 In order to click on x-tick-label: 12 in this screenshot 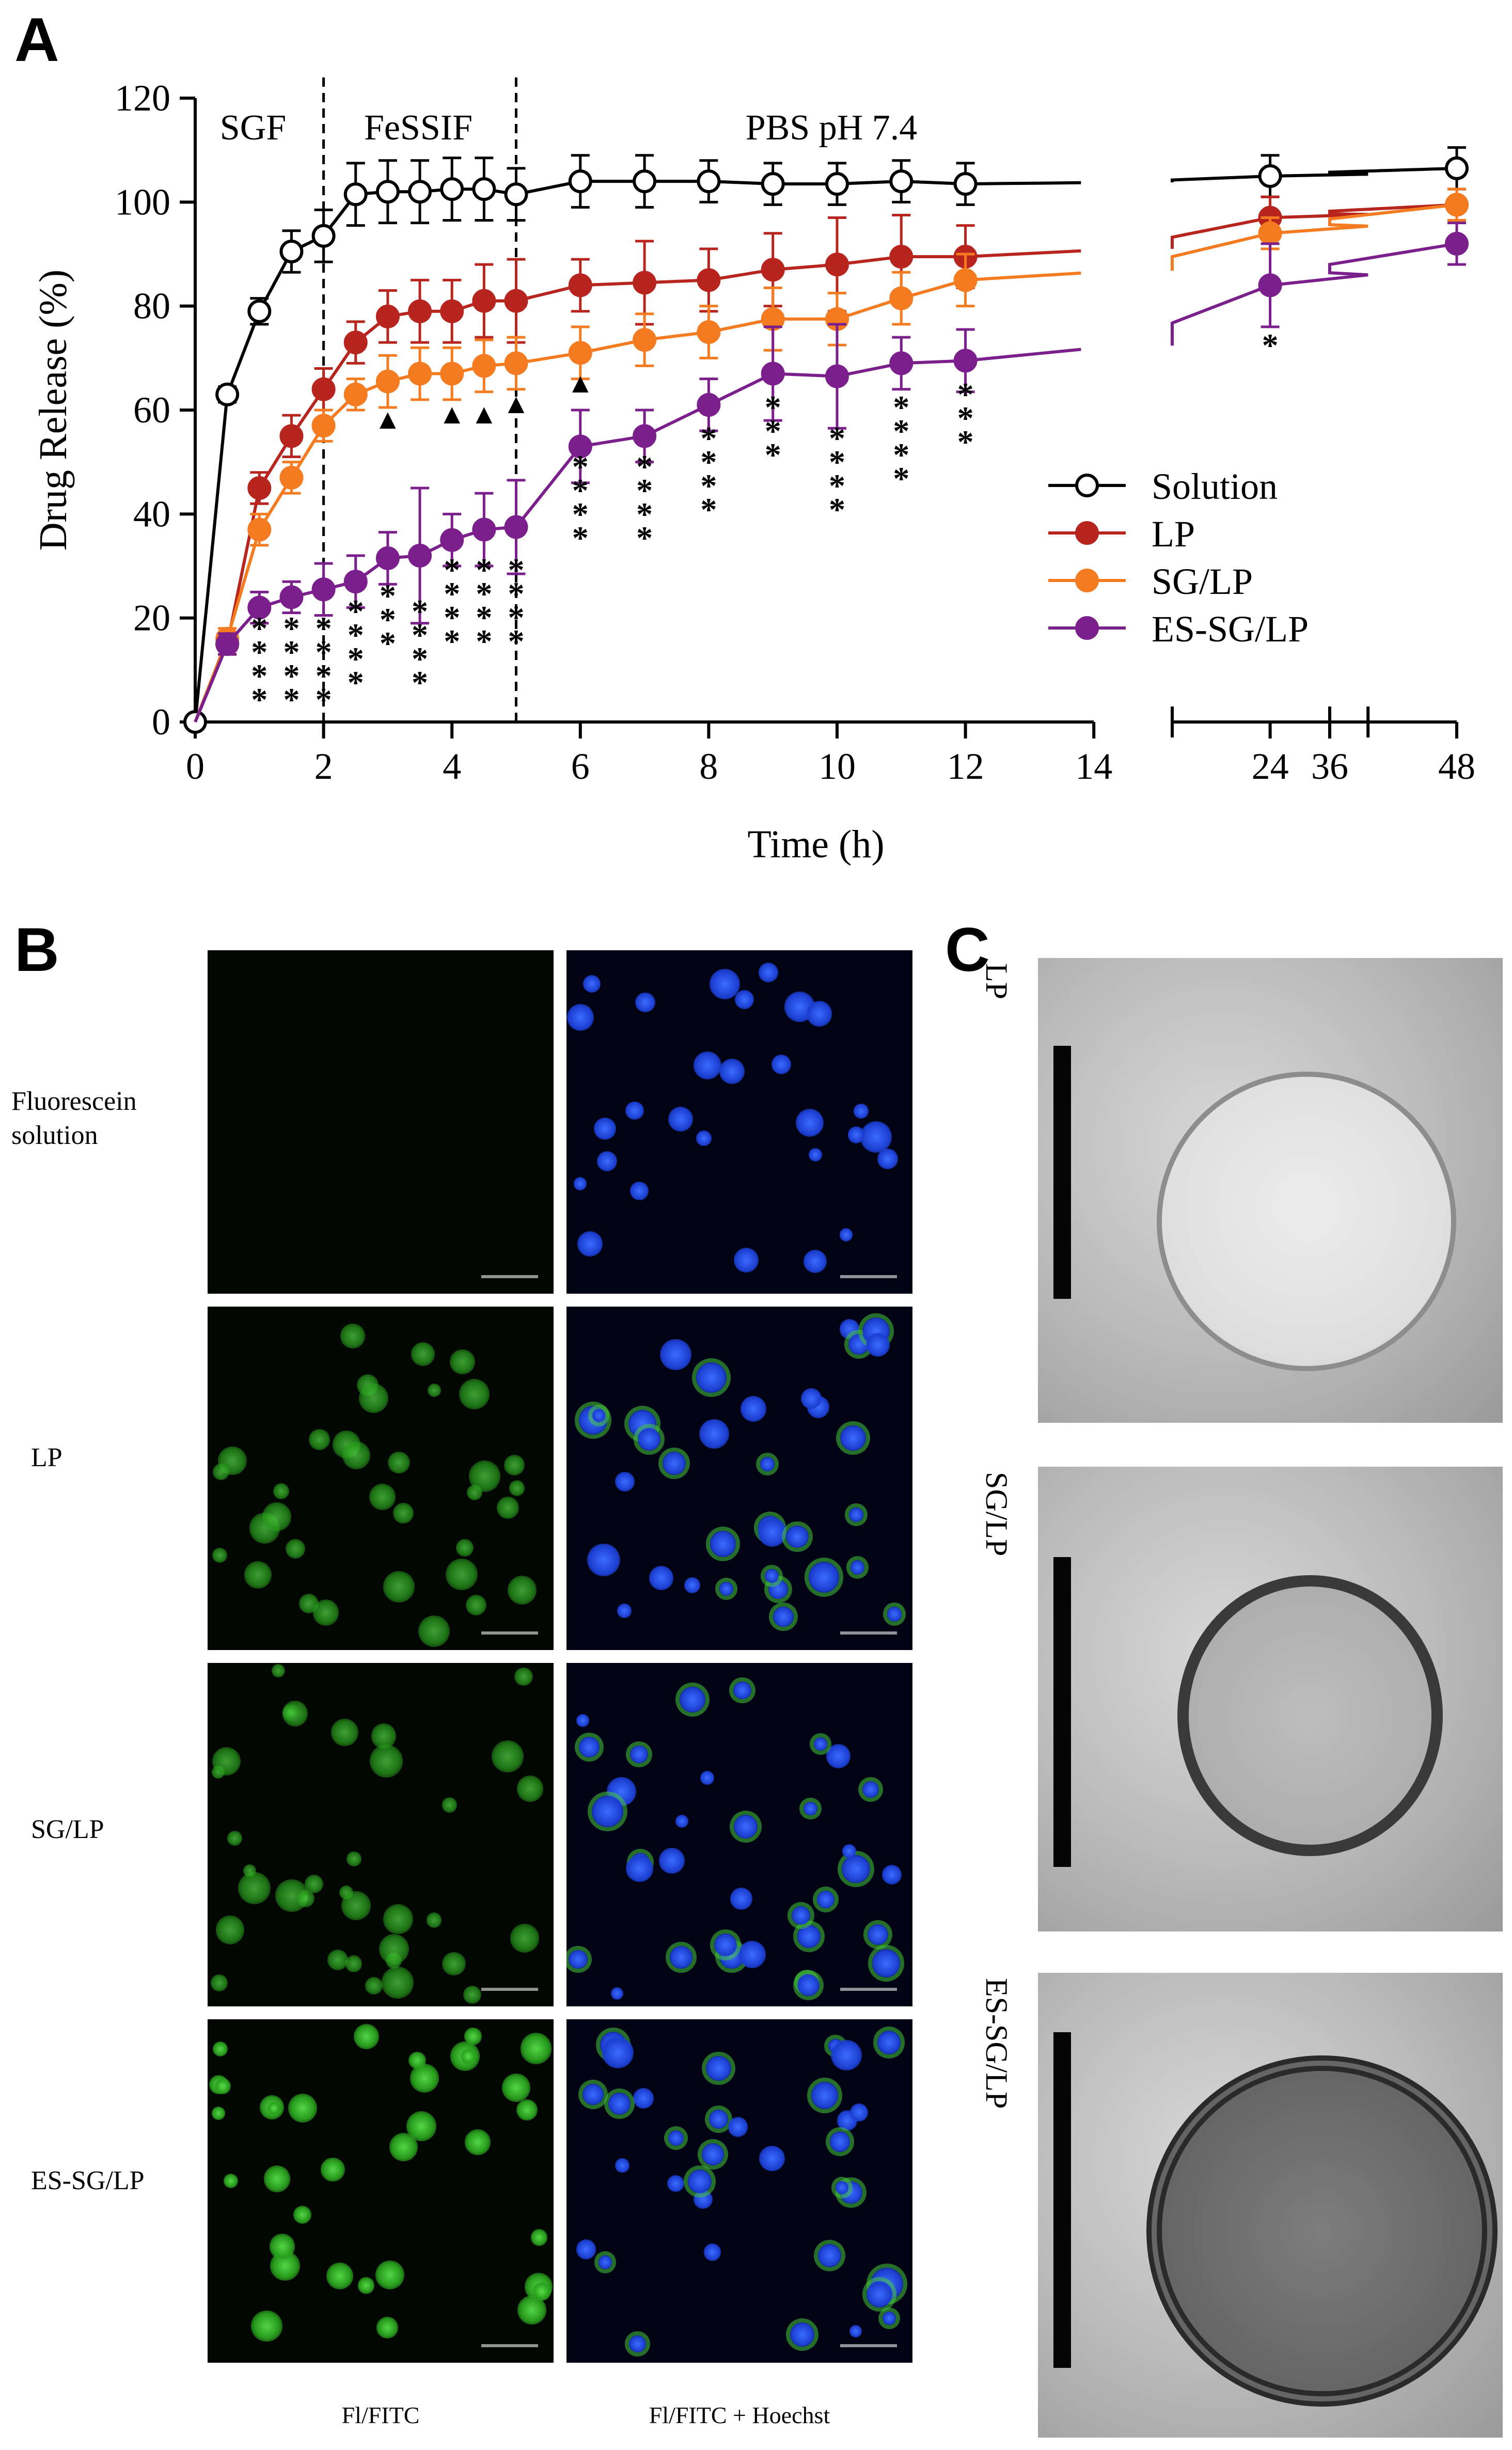, I will do `click(966, 766)`.